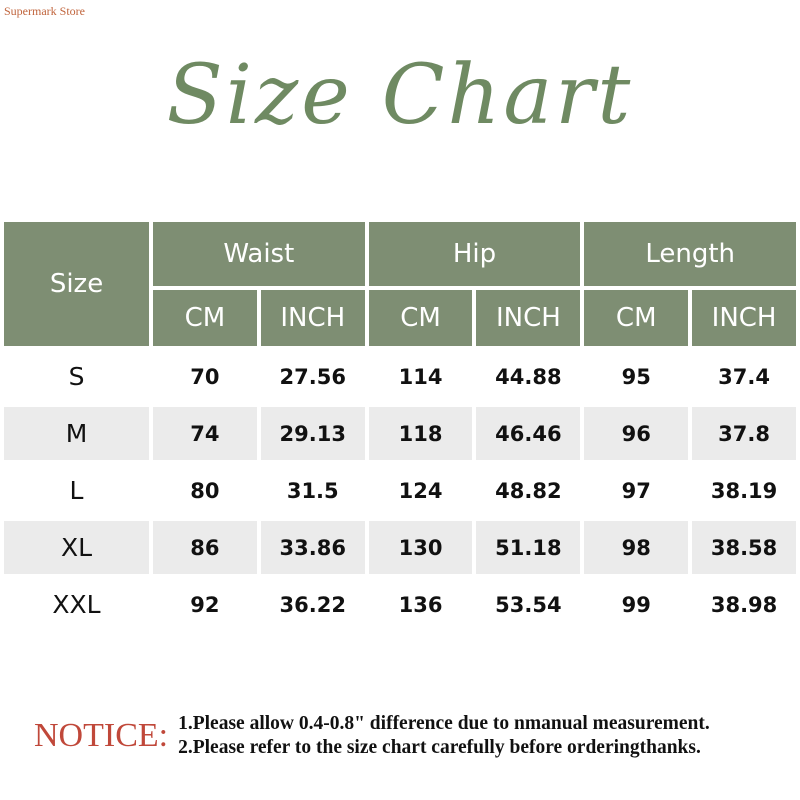 Image resolution: width=800 pixels, height=800 pixels. I want to click on table-row: M 74 29.13 118 46.46 96 37.8, so click(400, 433).